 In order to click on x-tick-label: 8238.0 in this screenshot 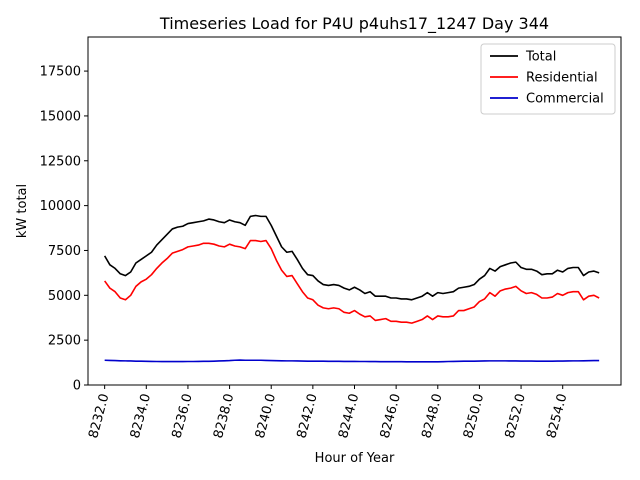, I will do `click(224, 416)`.